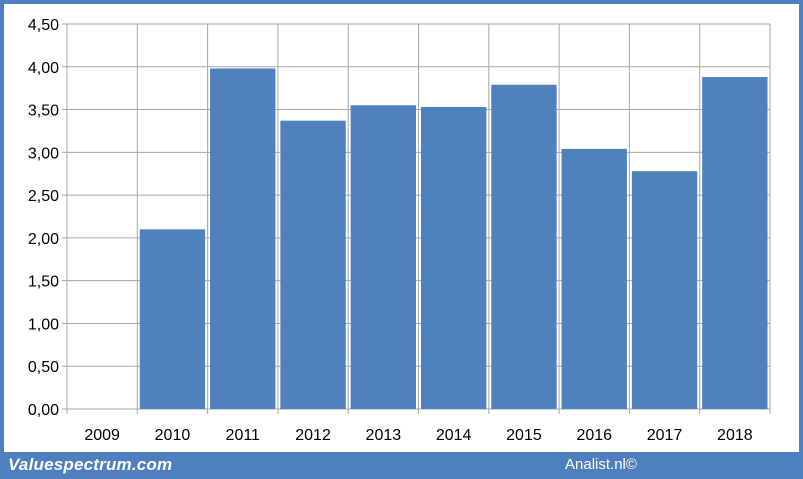 The image size is (803, 479). Describe the element at coordinates (173, 435) in the screenshot. I see `x-tick-label: 2010` at that location.